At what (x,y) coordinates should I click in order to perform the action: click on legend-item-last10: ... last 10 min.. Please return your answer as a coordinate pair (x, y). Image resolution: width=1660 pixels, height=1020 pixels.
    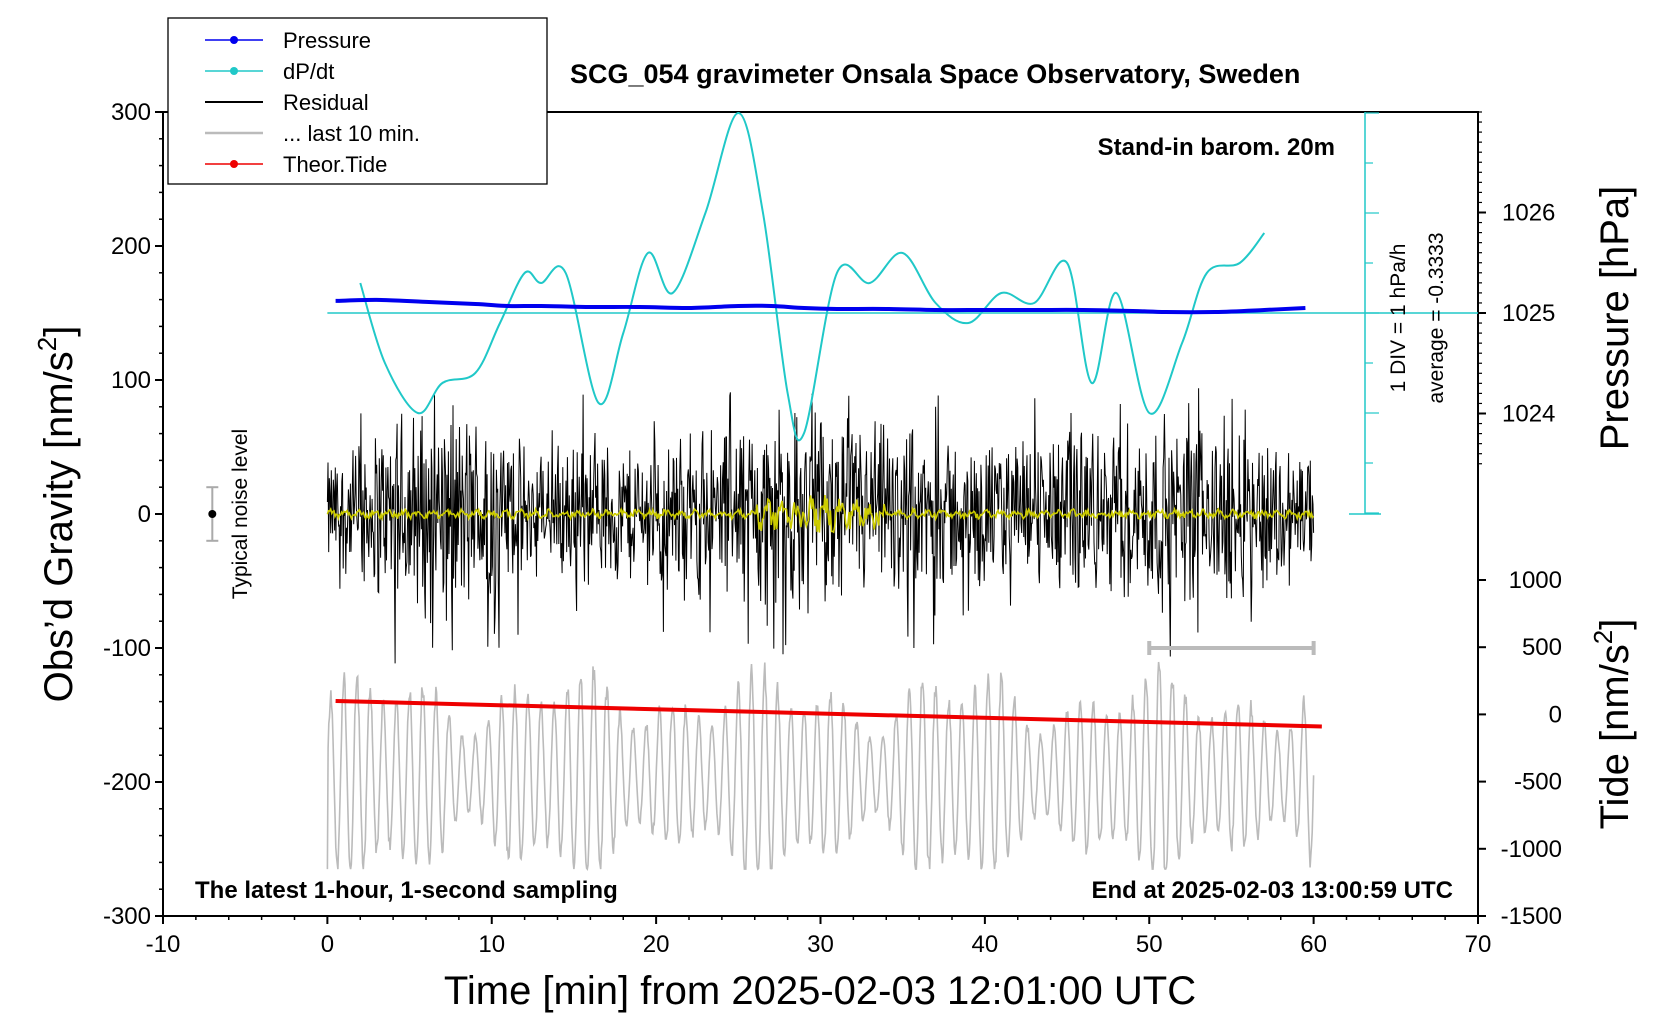
    Looking at the image, I should click on (312, 133).